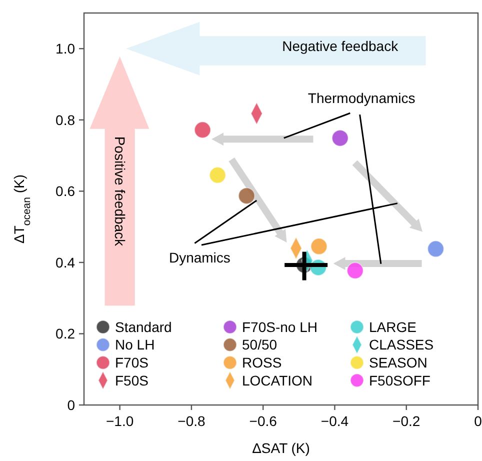  I want to click on y-tick-label: 0.4, so click(66, 262).